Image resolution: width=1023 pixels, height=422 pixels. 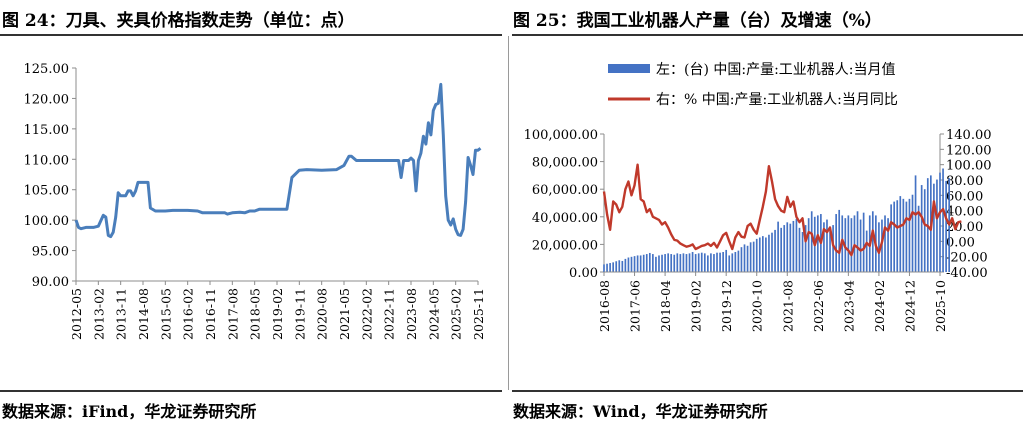 What do you see at coordinates (777, 100) in the screenshot?
I see `legend-line-label: 右：% 中国:产量:工业机器人:当月同比` at bounding box center [777, 100].